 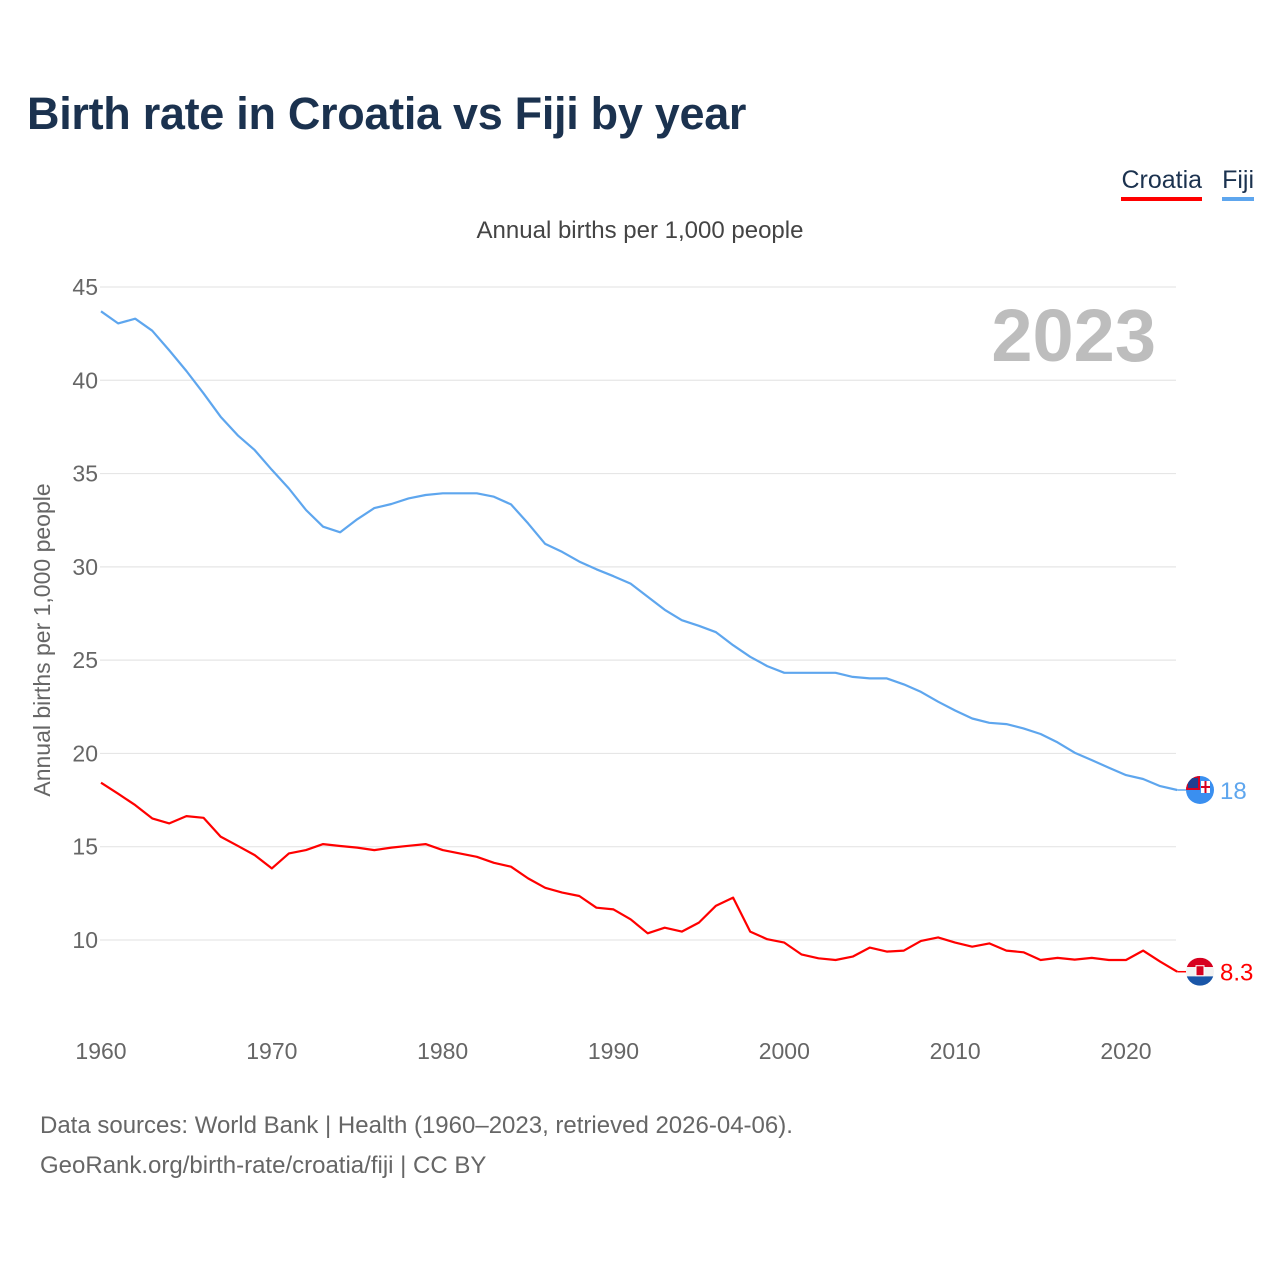 I want to click on x-tick-label: 1990, so click(x=613, y=1051).